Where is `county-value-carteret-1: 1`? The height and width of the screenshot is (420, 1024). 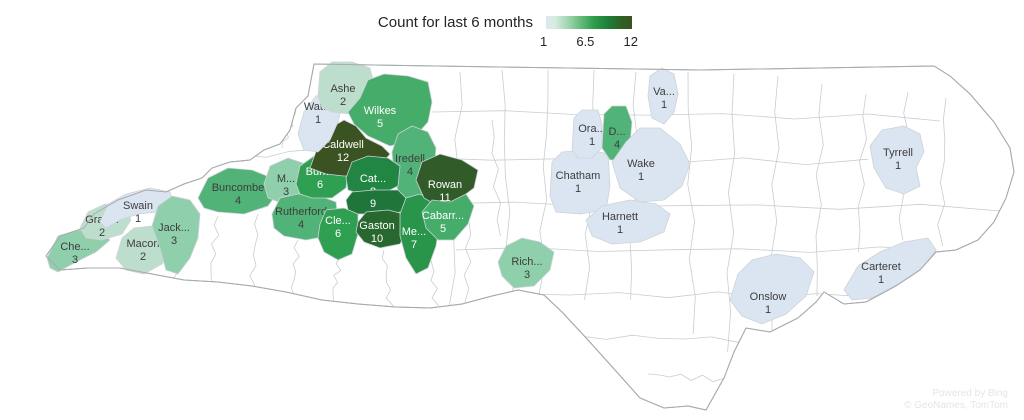
county-value-carteret-1: 1 is located at coordinates (881, 280).